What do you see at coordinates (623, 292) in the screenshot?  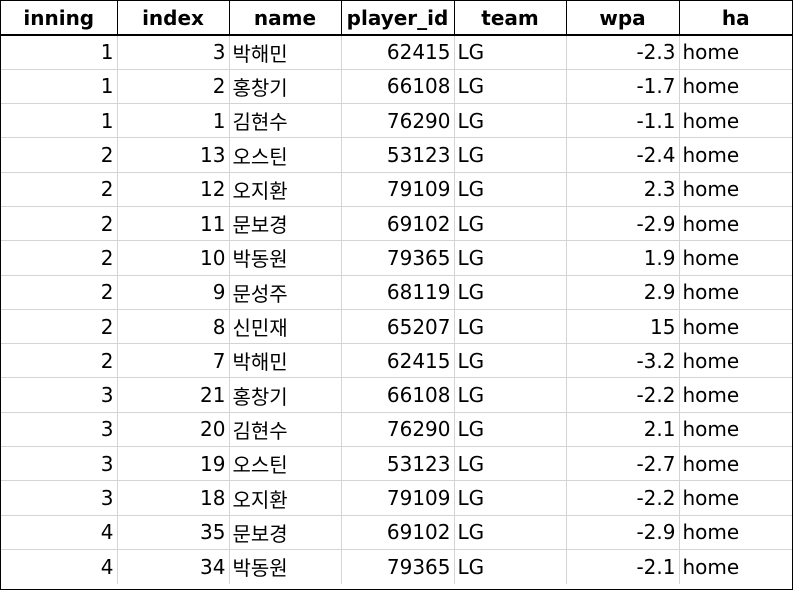 I see `cell-wpa: 2.9` at bounding box center [623, 292].